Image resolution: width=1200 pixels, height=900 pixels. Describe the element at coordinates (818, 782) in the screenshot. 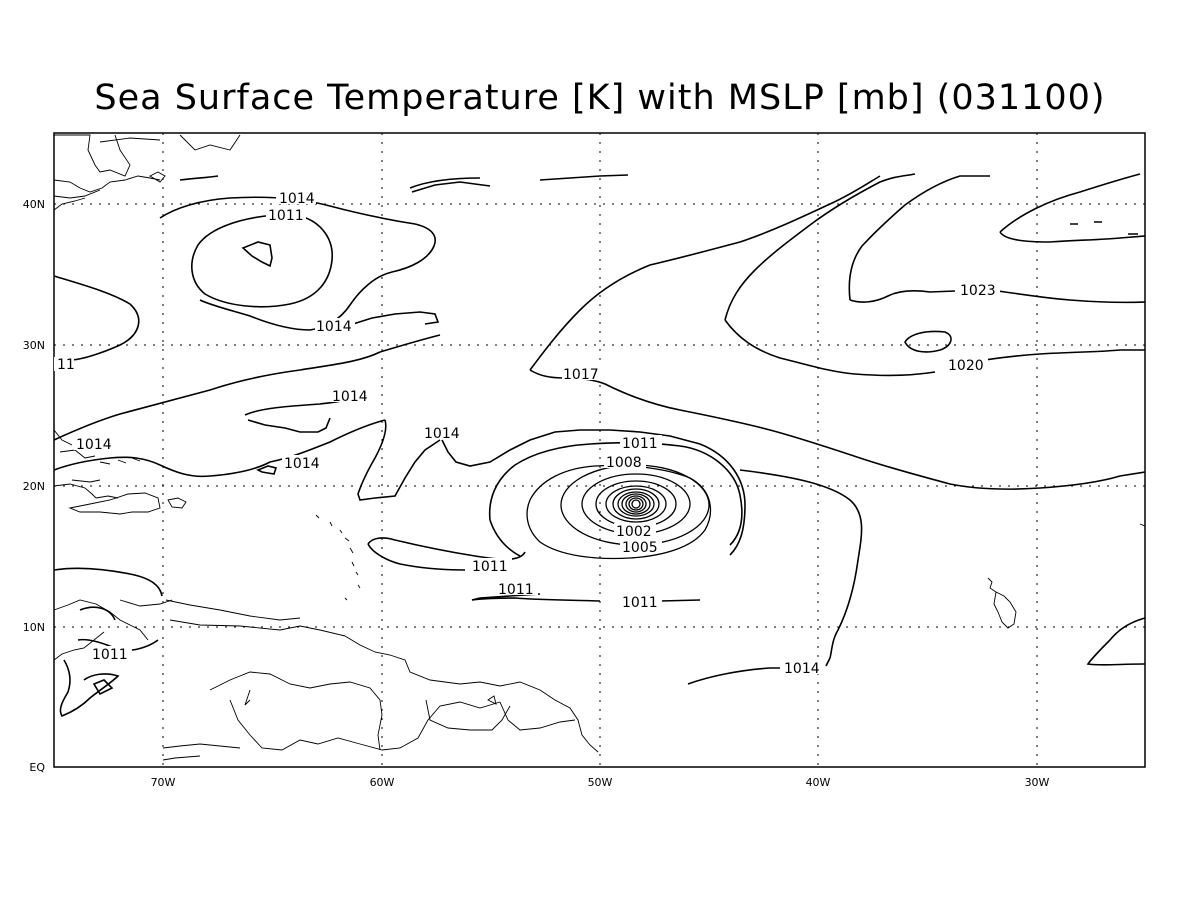

I see `x-tick-label: 40W` at that location.